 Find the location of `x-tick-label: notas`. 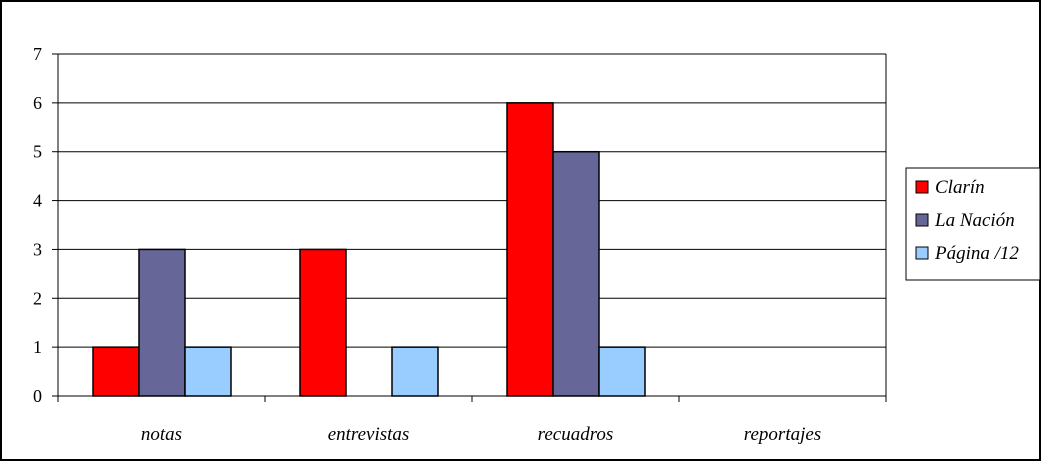

x-tick-label: notas is located at coordinates (161, 434).